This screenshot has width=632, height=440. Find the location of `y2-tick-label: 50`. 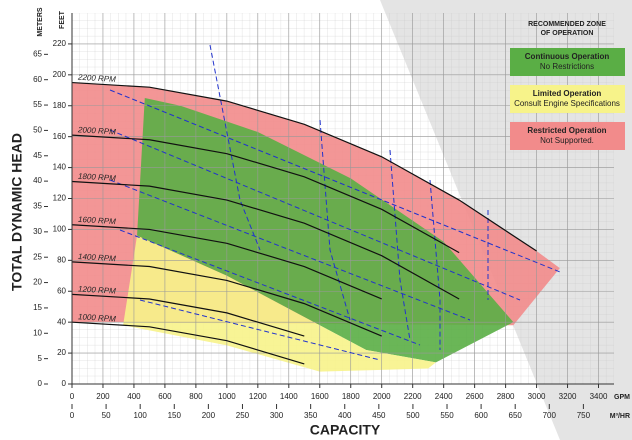

y2-tick-label: 50 is located at coordinates (37, 130).